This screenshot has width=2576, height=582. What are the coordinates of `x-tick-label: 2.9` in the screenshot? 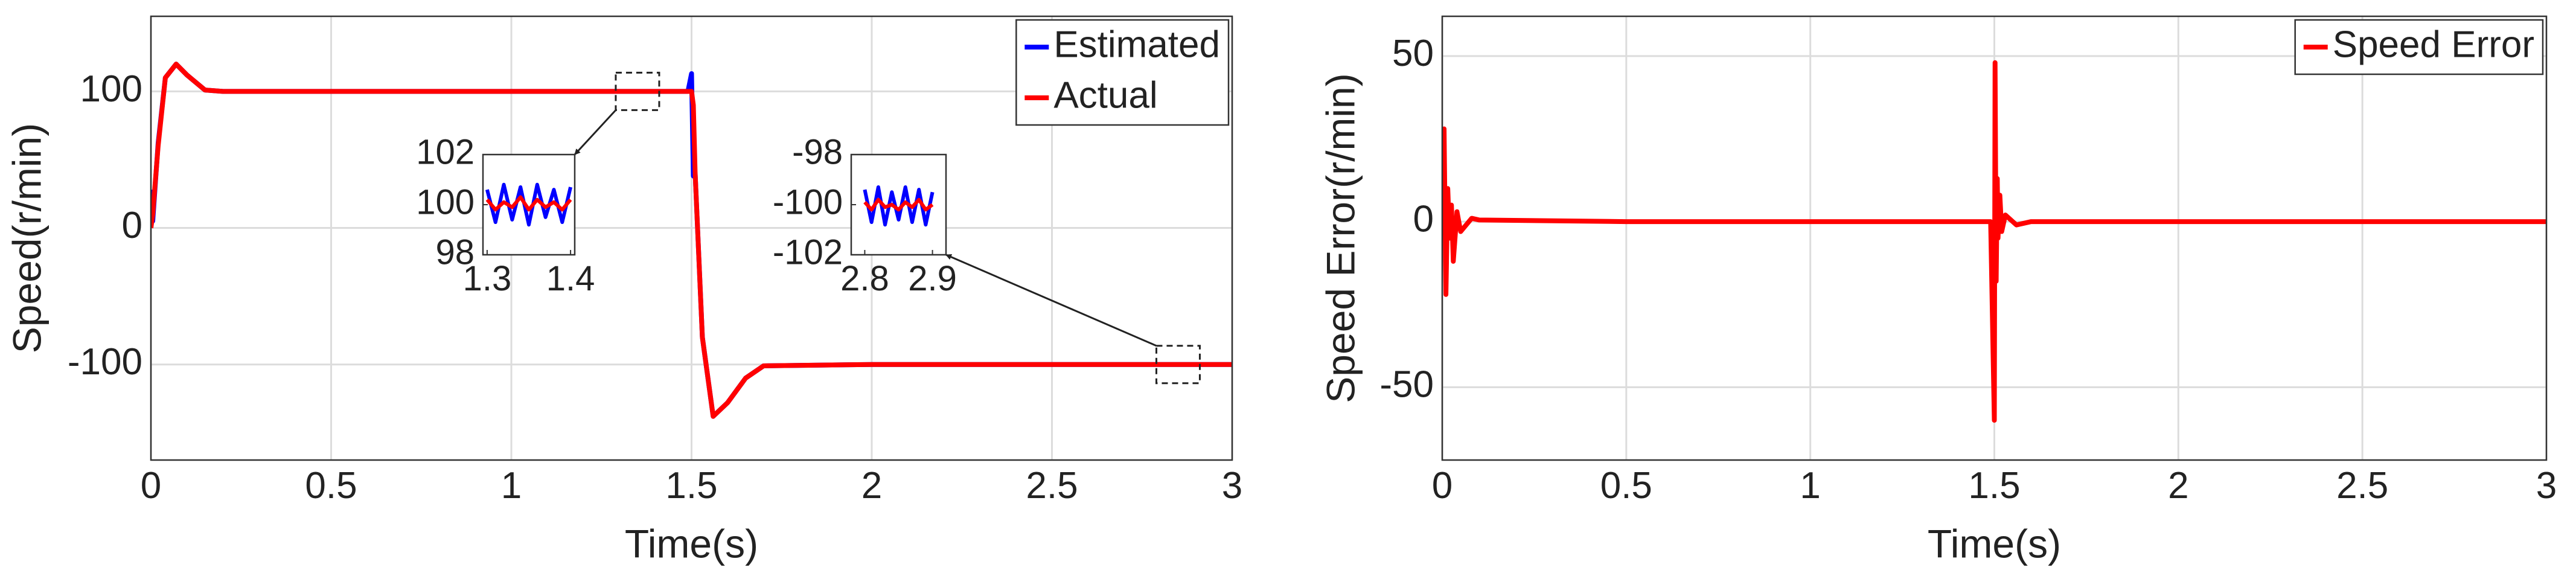 It's located at (933, 278).